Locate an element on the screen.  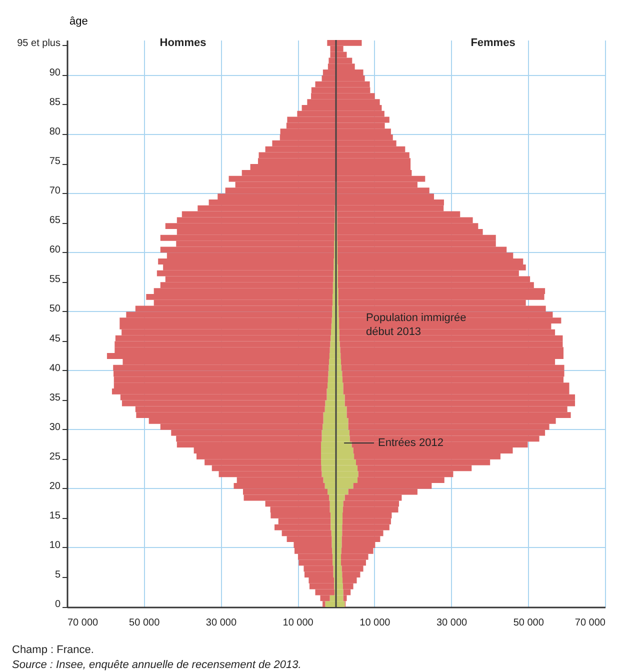
annotation: Entrées 2012 is located at coordinates (411, 443).